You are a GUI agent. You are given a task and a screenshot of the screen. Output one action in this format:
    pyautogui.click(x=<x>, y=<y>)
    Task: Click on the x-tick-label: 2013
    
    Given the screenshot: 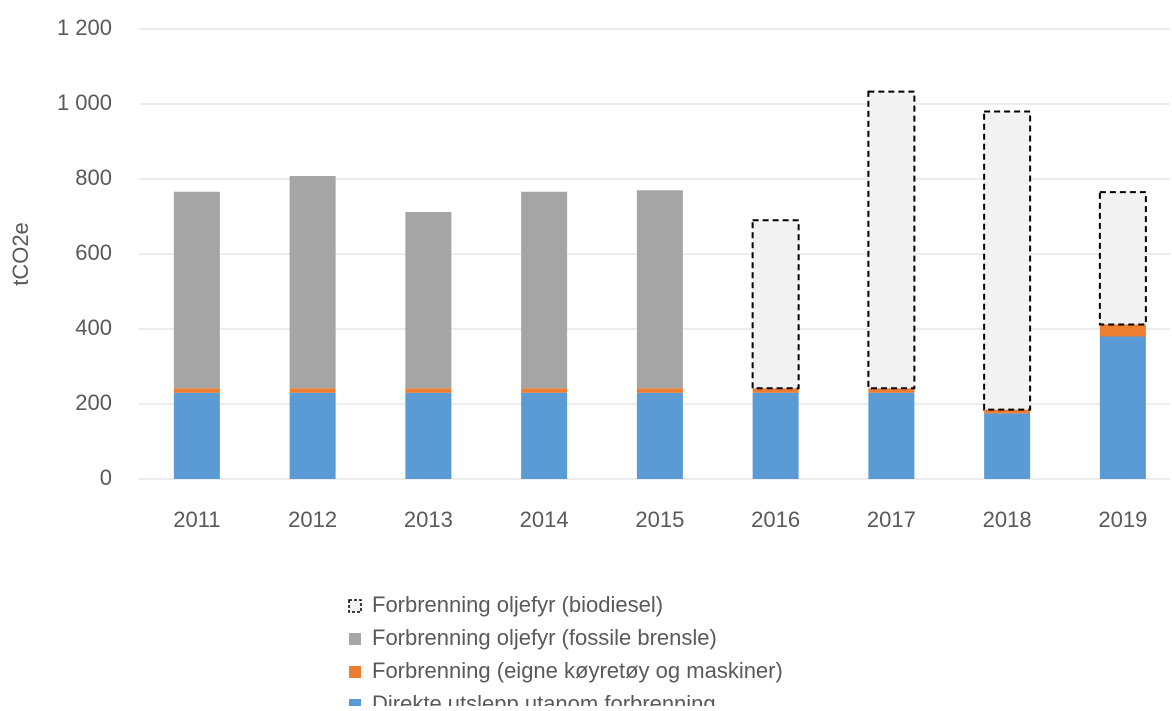 What is the action you would take?
    pyautogui.click(x=428, y=519)
    